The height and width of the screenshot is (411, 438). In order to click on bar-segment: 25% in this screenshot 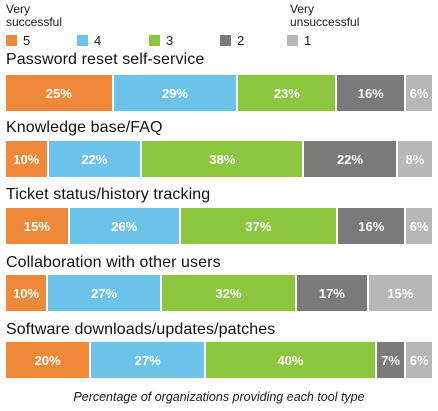, I will do `click(60, 93)`.